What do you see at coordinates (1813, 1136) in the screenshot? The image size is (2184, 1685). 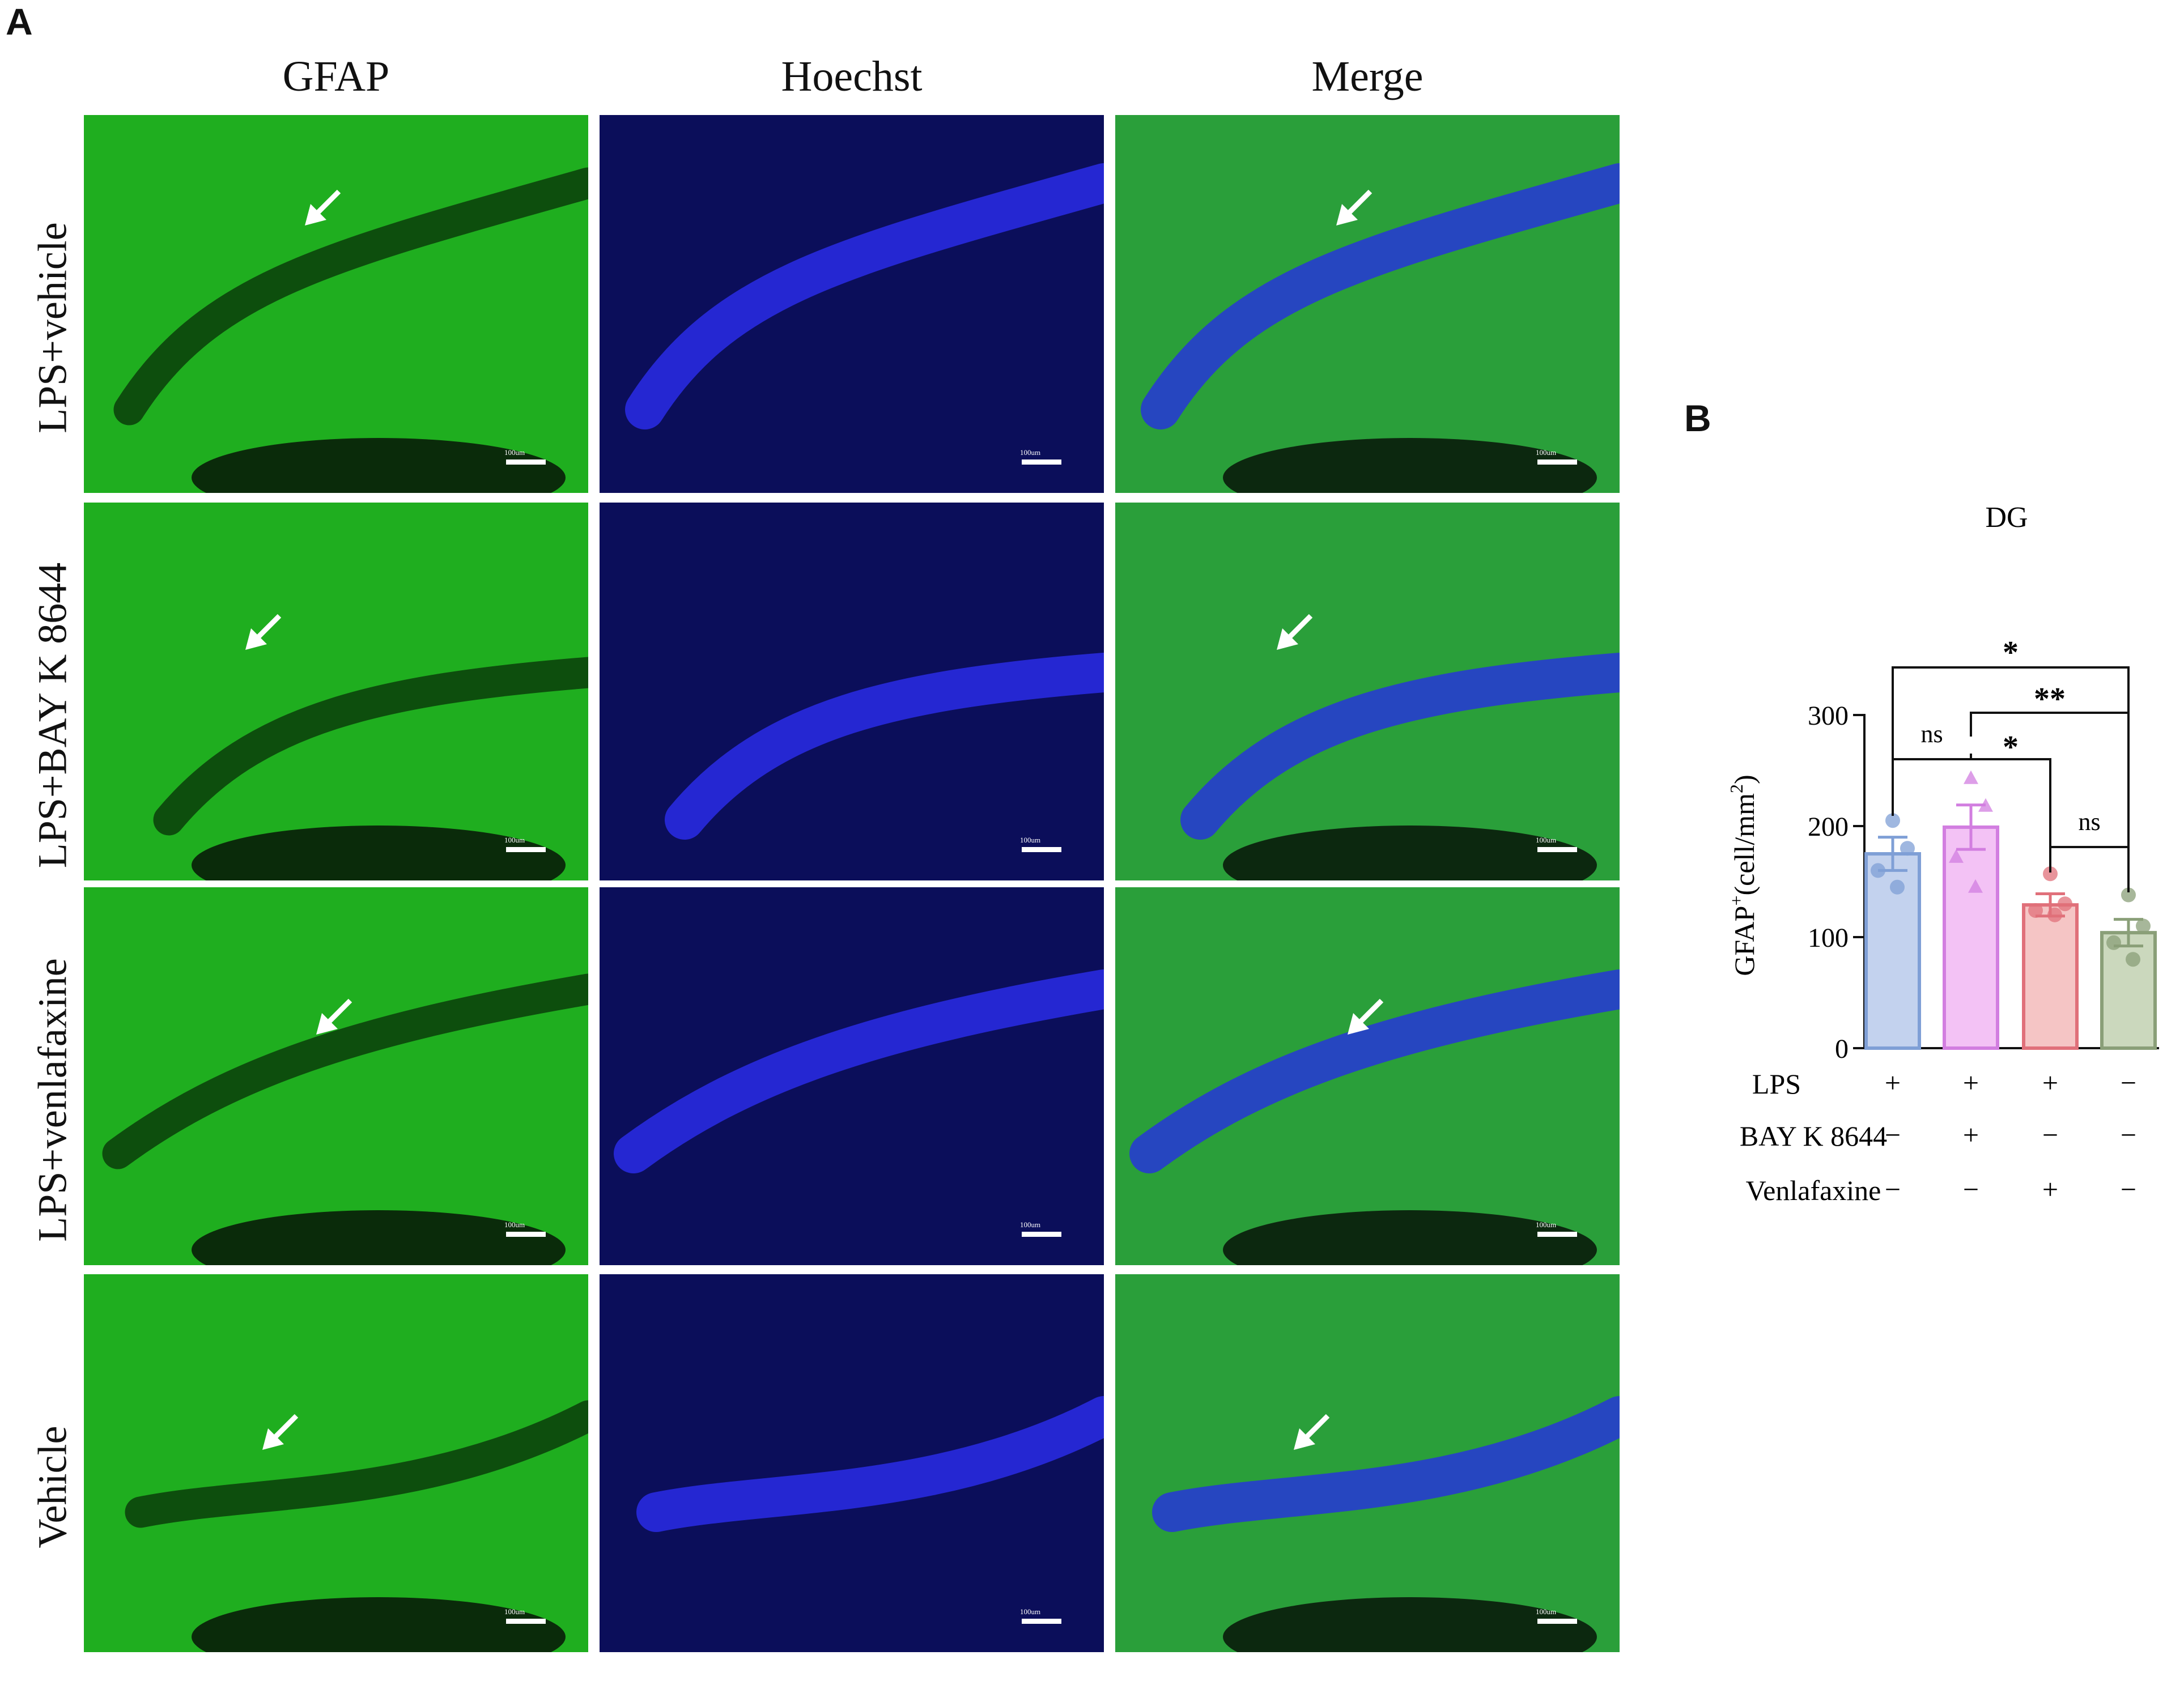 I see `condition-label: BAY K 8644` at bounding box center [1813, 1136].